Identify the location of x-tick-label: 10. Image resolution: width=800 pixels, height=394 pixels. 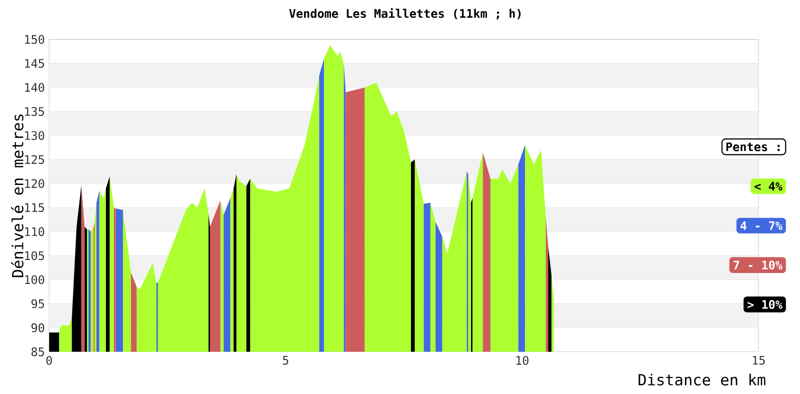
(522, 360).